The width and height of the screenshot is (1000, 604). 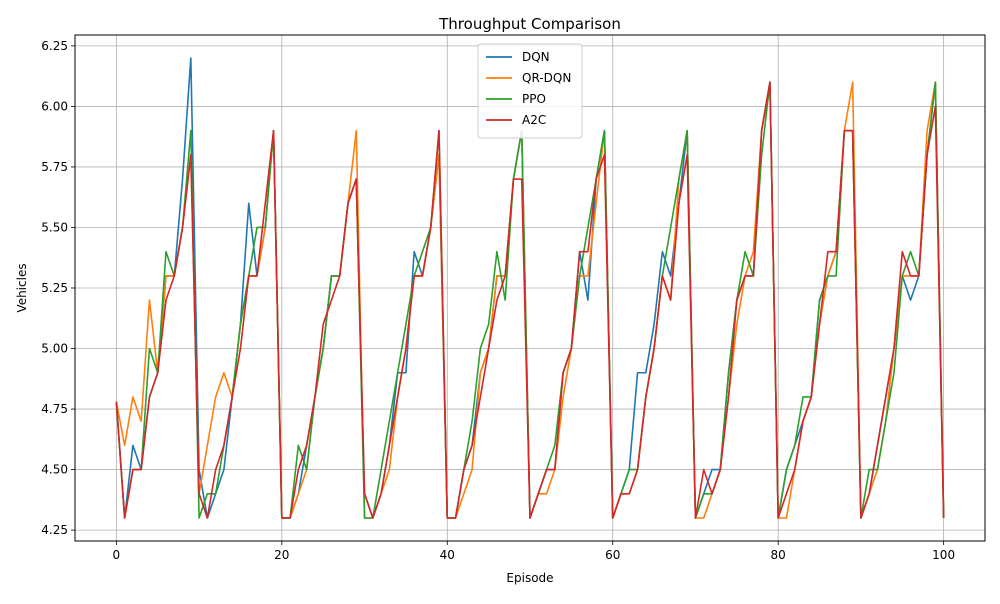 I want to click on y-tick-label: 6.00, so click(x=54, y=106).